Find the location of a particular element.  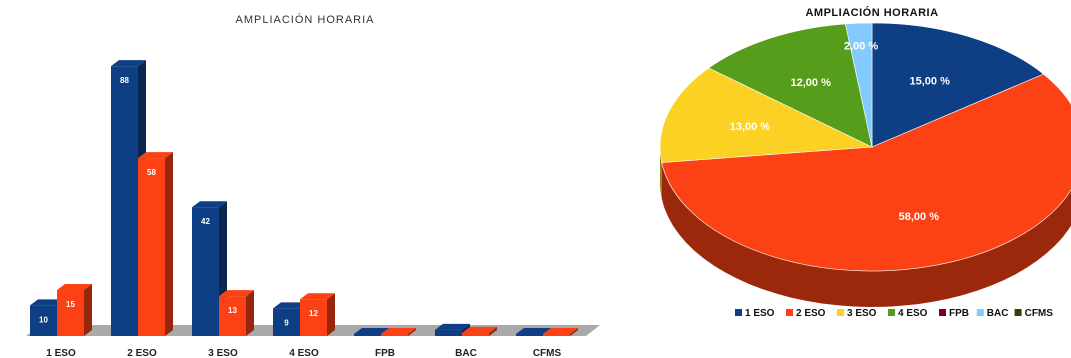

x-tick-label: 2 ESO is located at coordinates (142, 353).